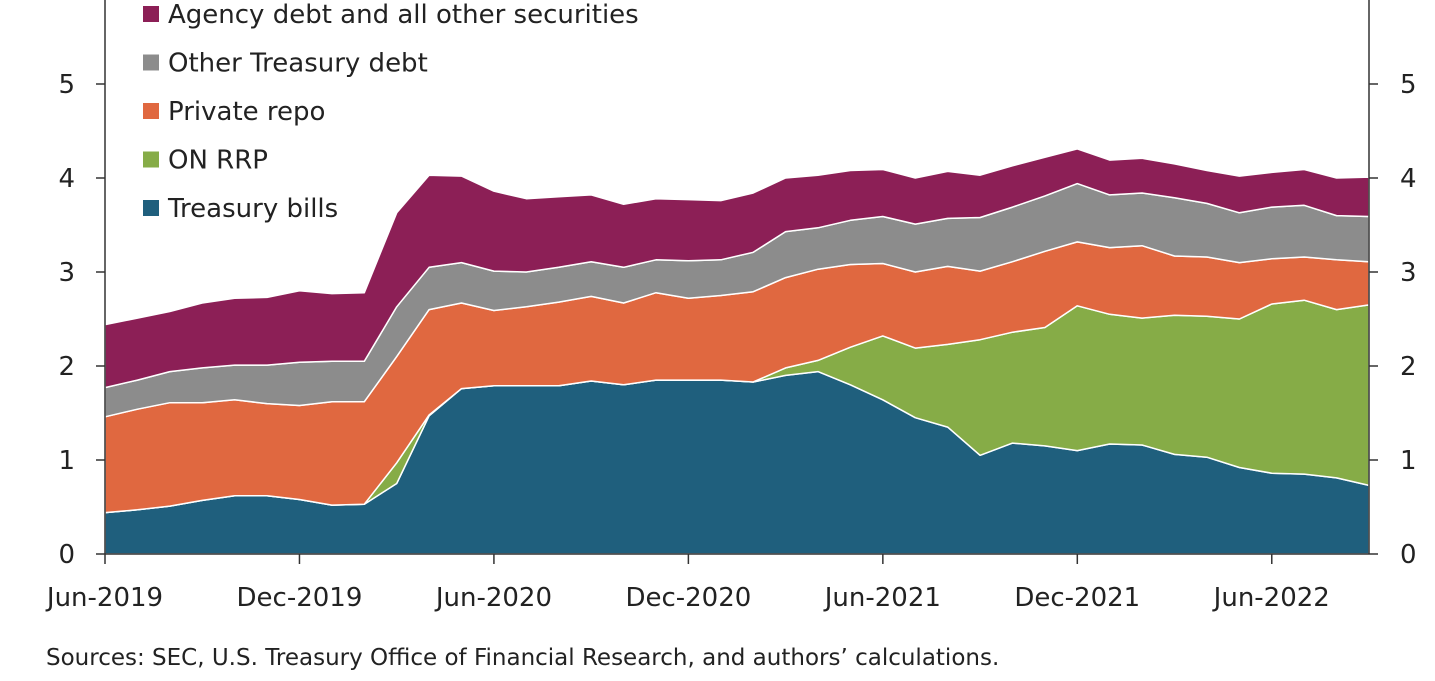 This screenshot has width=1435, height=681. I want to click on x-tick-label: Dec-2019, so click(300, 598).